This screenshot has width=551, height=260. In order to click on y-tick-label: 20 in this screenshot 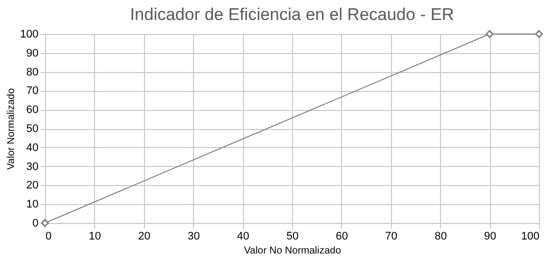, I will do `click(32, 186)`.